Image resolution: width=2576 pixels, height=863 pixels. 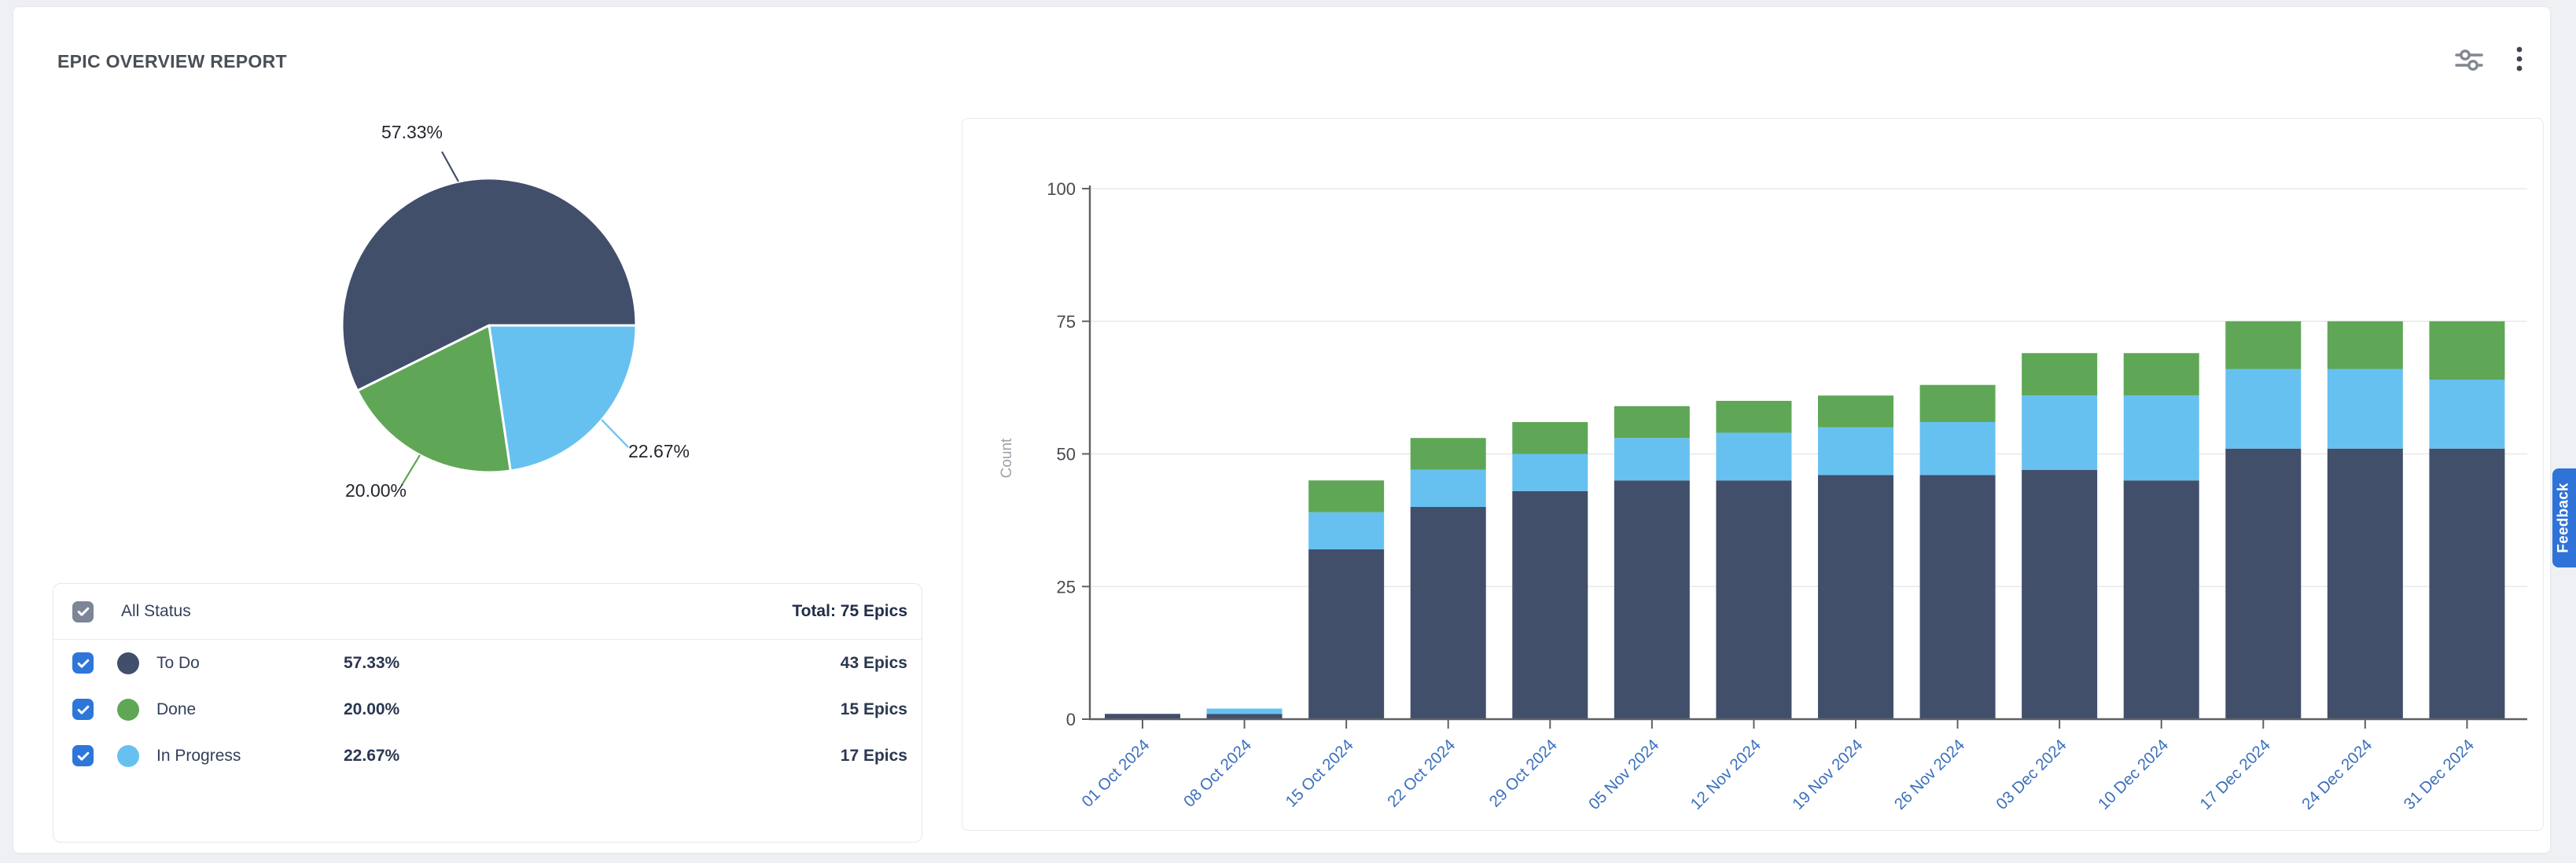 I want to click on bar-segment-15-oct-2024-to-do, so click(x=1347, y=634).